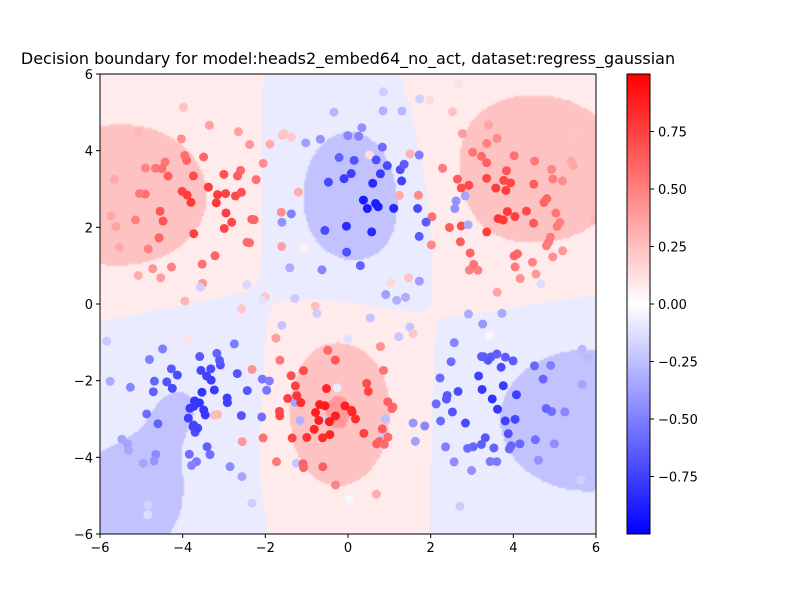 This screenshot has height=600, width=800. I want to click on x-tick-label: −4, so click(182, 548).